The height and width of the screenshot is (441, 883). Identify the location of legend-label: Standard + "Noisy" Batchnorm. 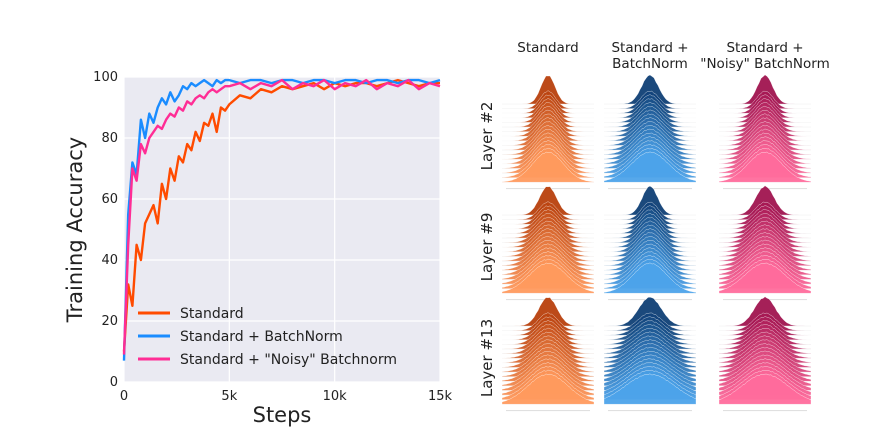
(288, 360).